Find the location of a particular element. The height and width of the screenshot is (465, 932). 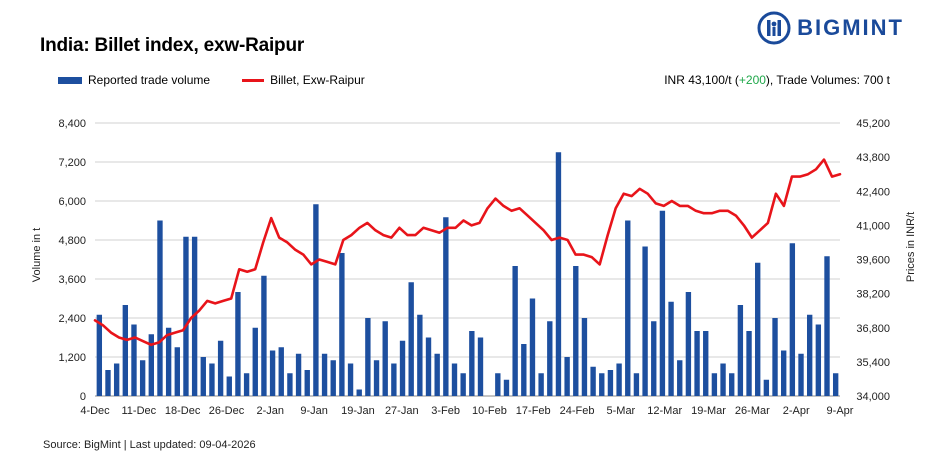

legend-bar-label: Reported trade volume is located at coordinates (149, 80).